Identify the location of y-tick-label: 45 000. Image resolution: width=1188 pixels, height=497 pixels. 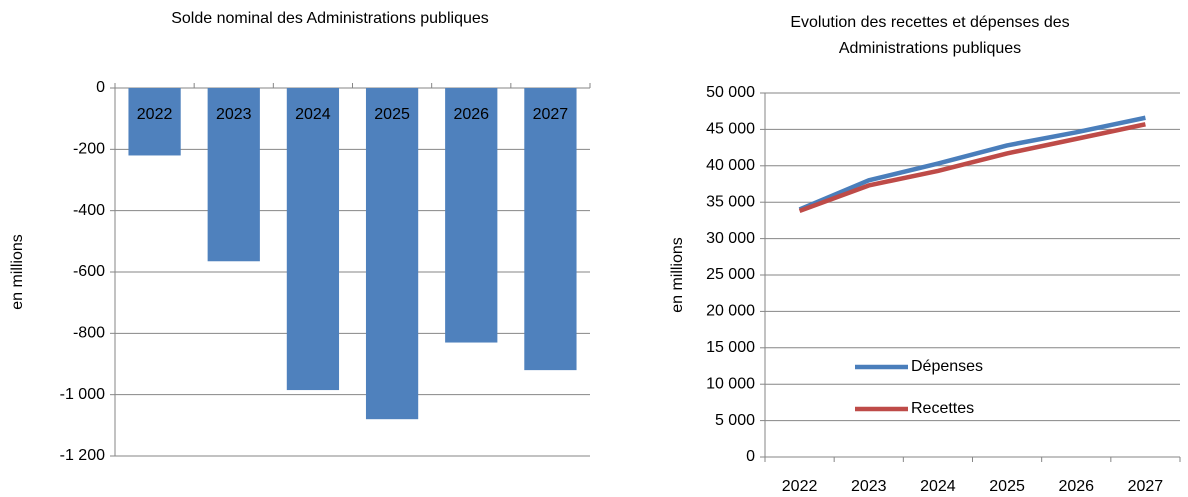
(730, 129).